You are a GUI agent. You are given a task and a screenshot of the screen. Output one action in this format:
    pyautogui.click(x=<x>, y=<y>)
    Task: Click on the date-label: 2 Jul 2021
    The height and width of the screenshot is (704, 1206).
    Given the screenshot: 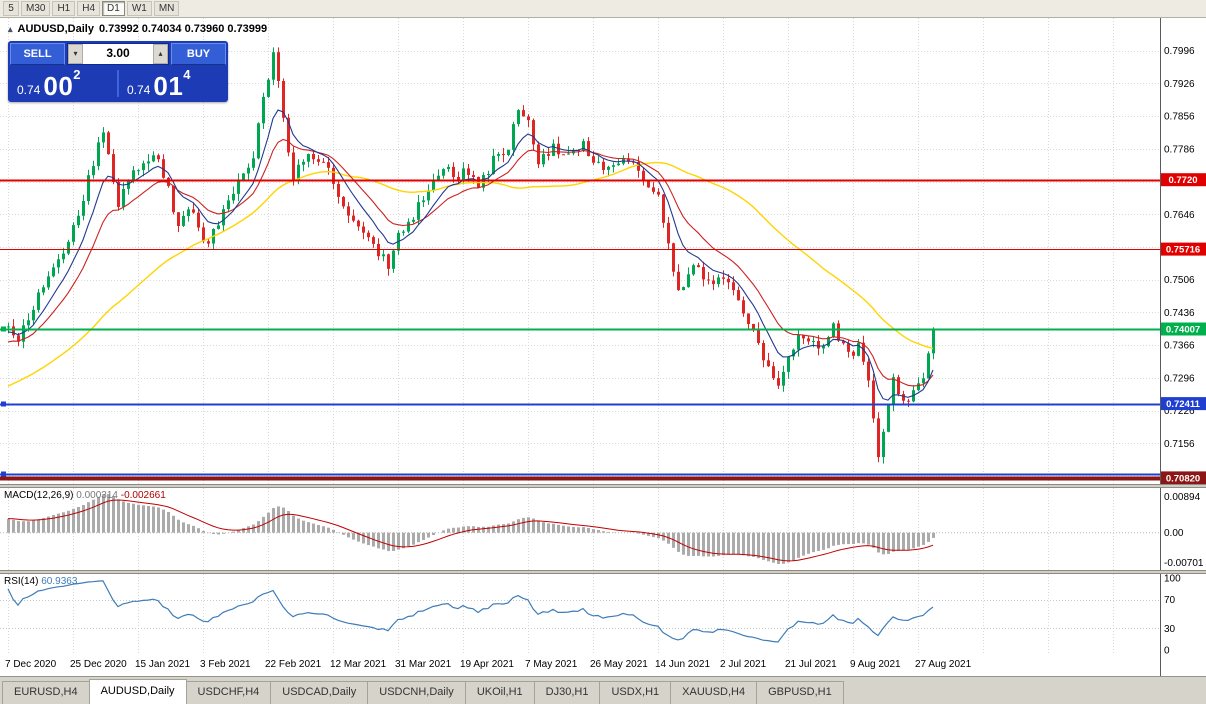 What is the action you would take?
    pyautogui.click(x=743, y=664)
    